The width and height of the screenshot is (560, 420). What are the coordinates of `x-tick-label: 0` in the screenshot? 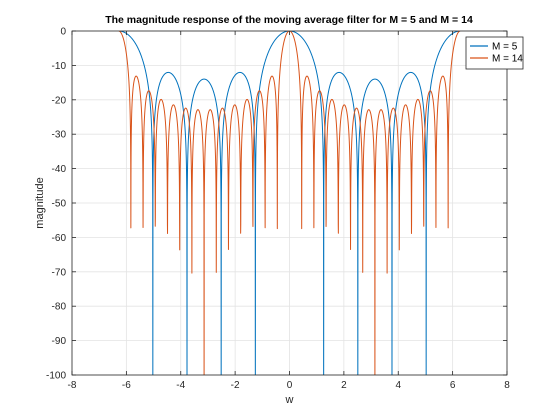 It's located at (290, 385).